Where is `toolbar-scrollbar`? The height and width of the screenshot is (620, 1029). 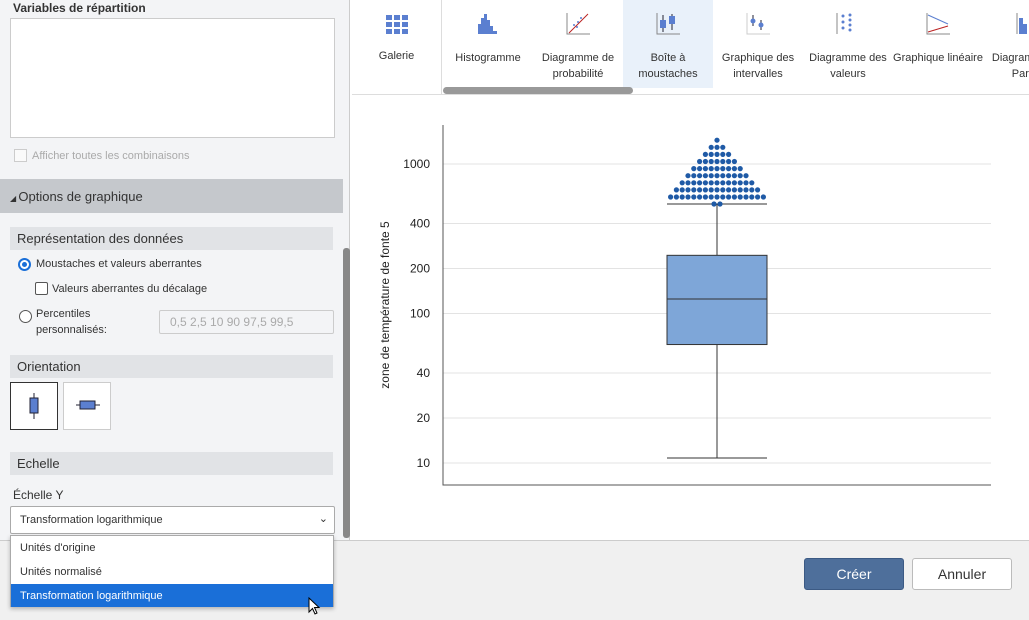 toolbar-scrollbar is located at coordinates (538, 90).